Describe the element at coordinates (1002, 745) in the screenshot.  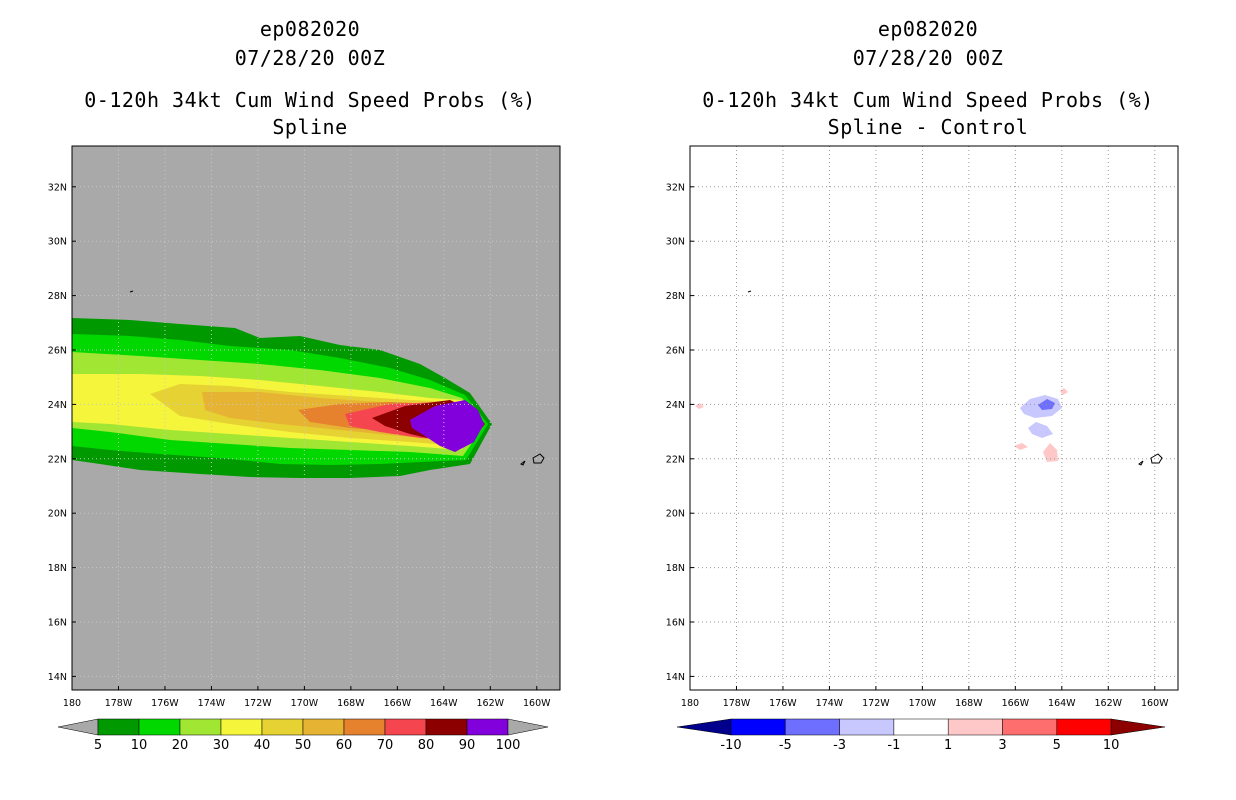
I see `colorbar-label: 3` at that location.